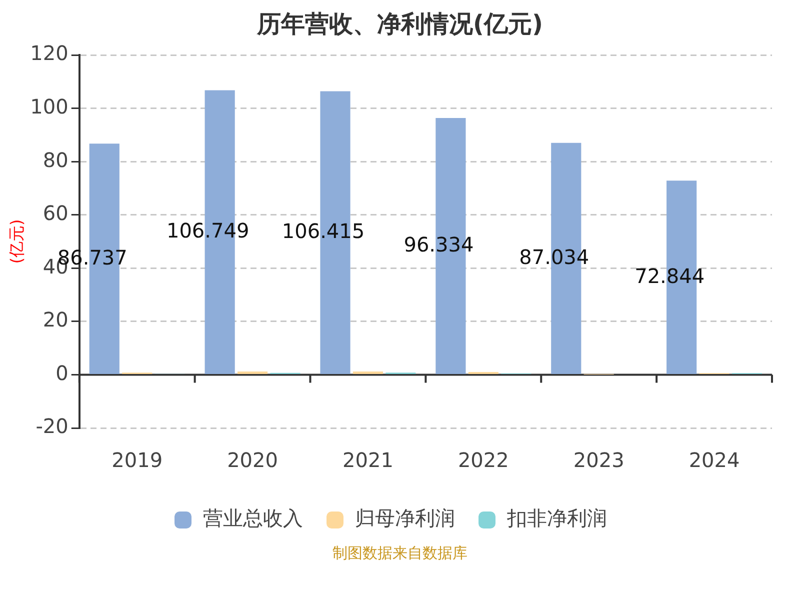 The image size is (800, 600). I want to click on text: 制图数据来自数据库, so click(400, 553).